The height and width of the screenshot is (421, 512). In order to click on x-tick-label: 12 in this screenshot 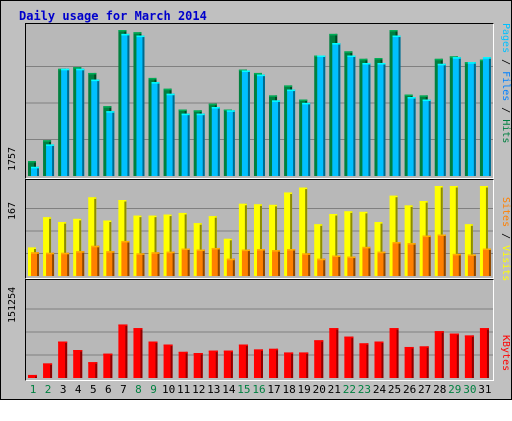, I will do `click(199, 389)`.